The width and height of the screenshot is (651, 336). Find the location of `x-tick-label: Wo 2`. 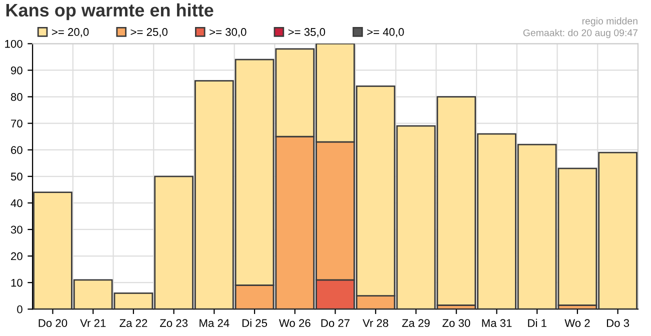

x-tick-label: Wo 2 is located at coordinates (577, 323).